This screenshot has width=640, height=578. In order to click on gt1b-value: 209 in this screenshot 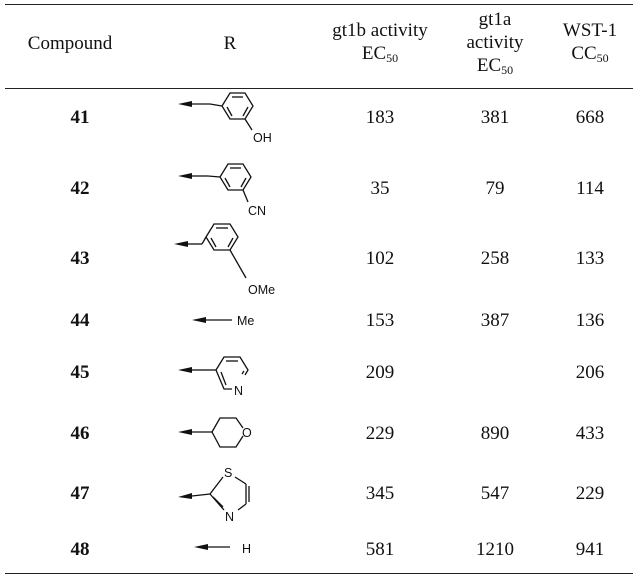, I will do `click(380, 372)`.